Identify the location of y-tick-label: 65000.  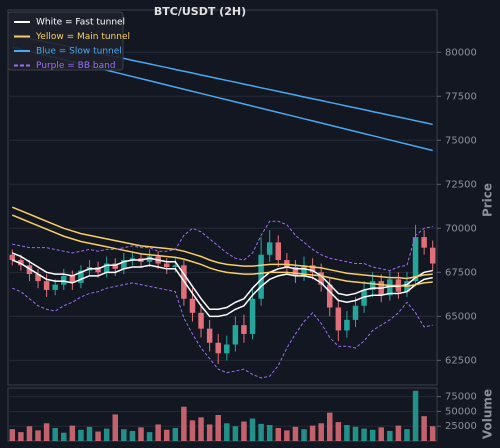
(461, 316).